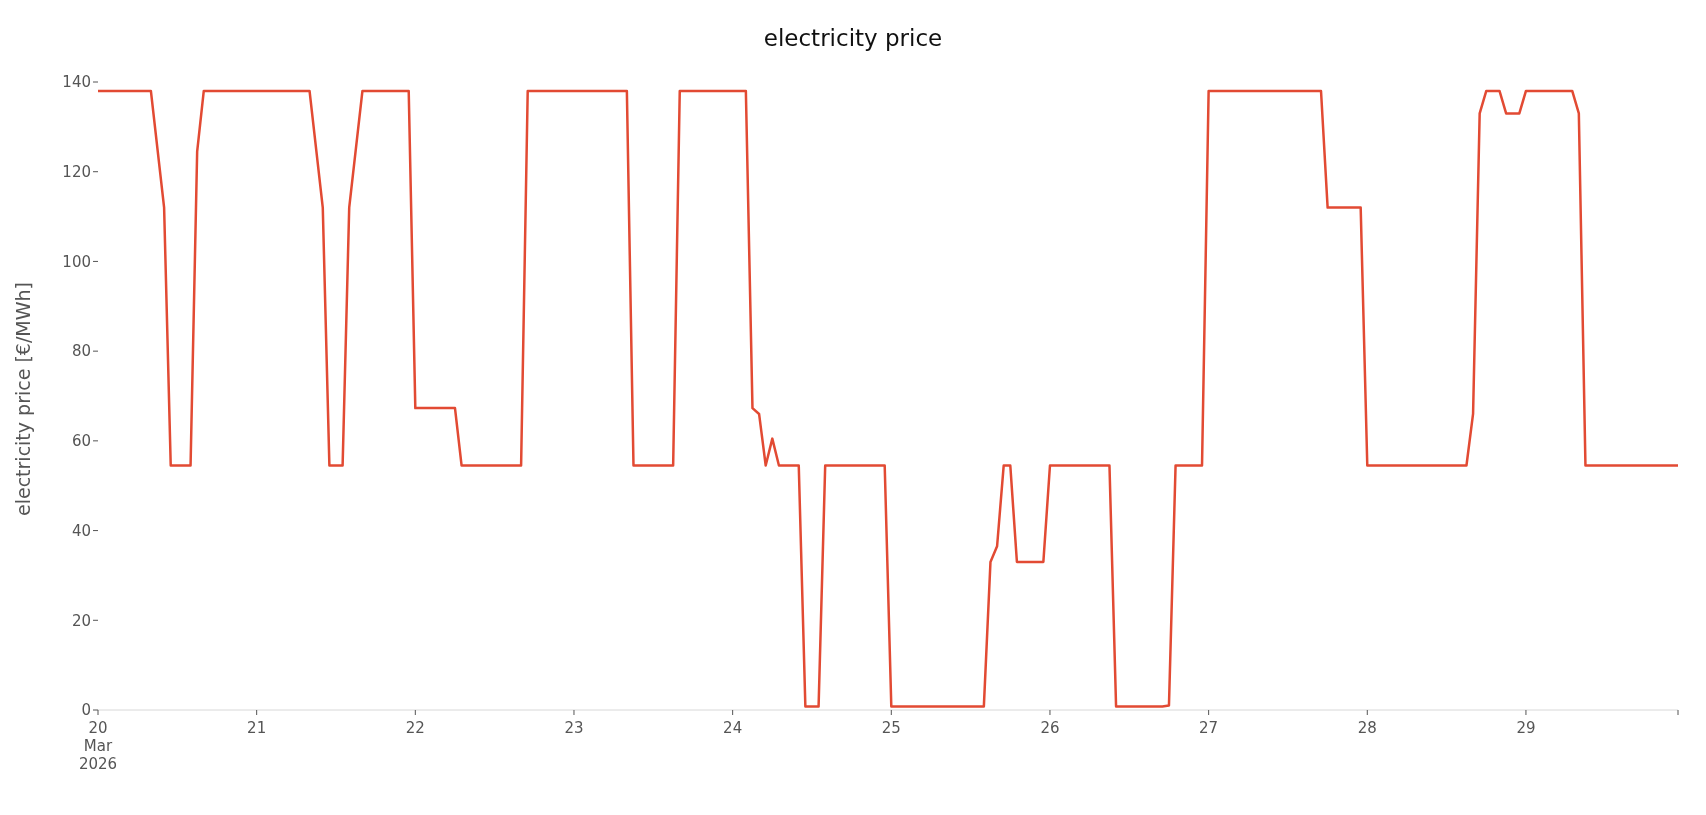 This screenshot has width=1706, height=815. What do you see at coordinates (853, 38) in the screenshot?
I see `chart-title: electricity price` at bounding box center [853, 38].